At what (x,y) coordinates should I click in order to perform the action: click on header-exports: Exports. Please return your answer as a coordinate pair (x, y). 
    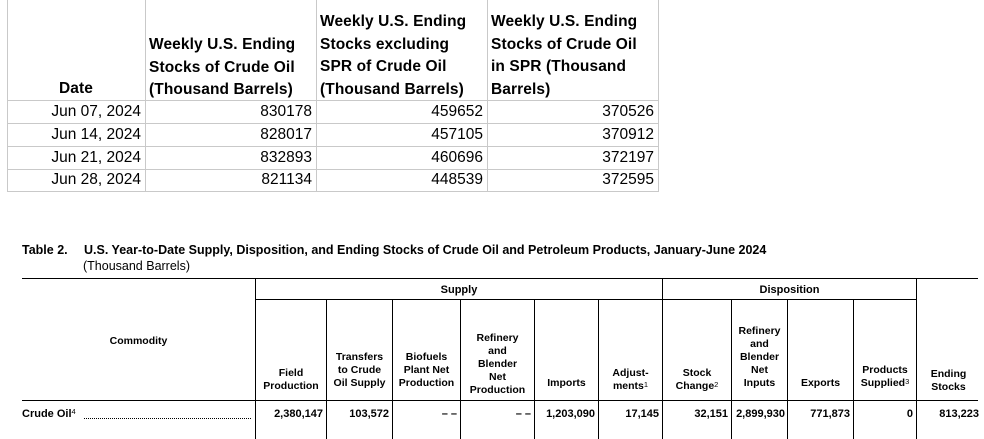
    Looking at the image, I should click on (820, 383).